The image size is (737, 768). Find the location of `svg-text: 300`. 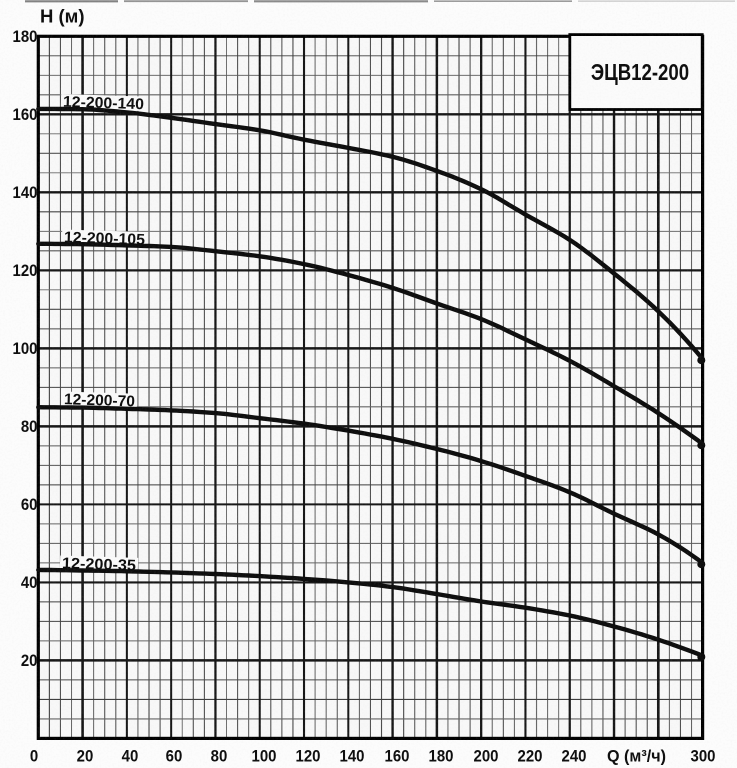

svg-text: 300 is located at coordinates (703, 757).